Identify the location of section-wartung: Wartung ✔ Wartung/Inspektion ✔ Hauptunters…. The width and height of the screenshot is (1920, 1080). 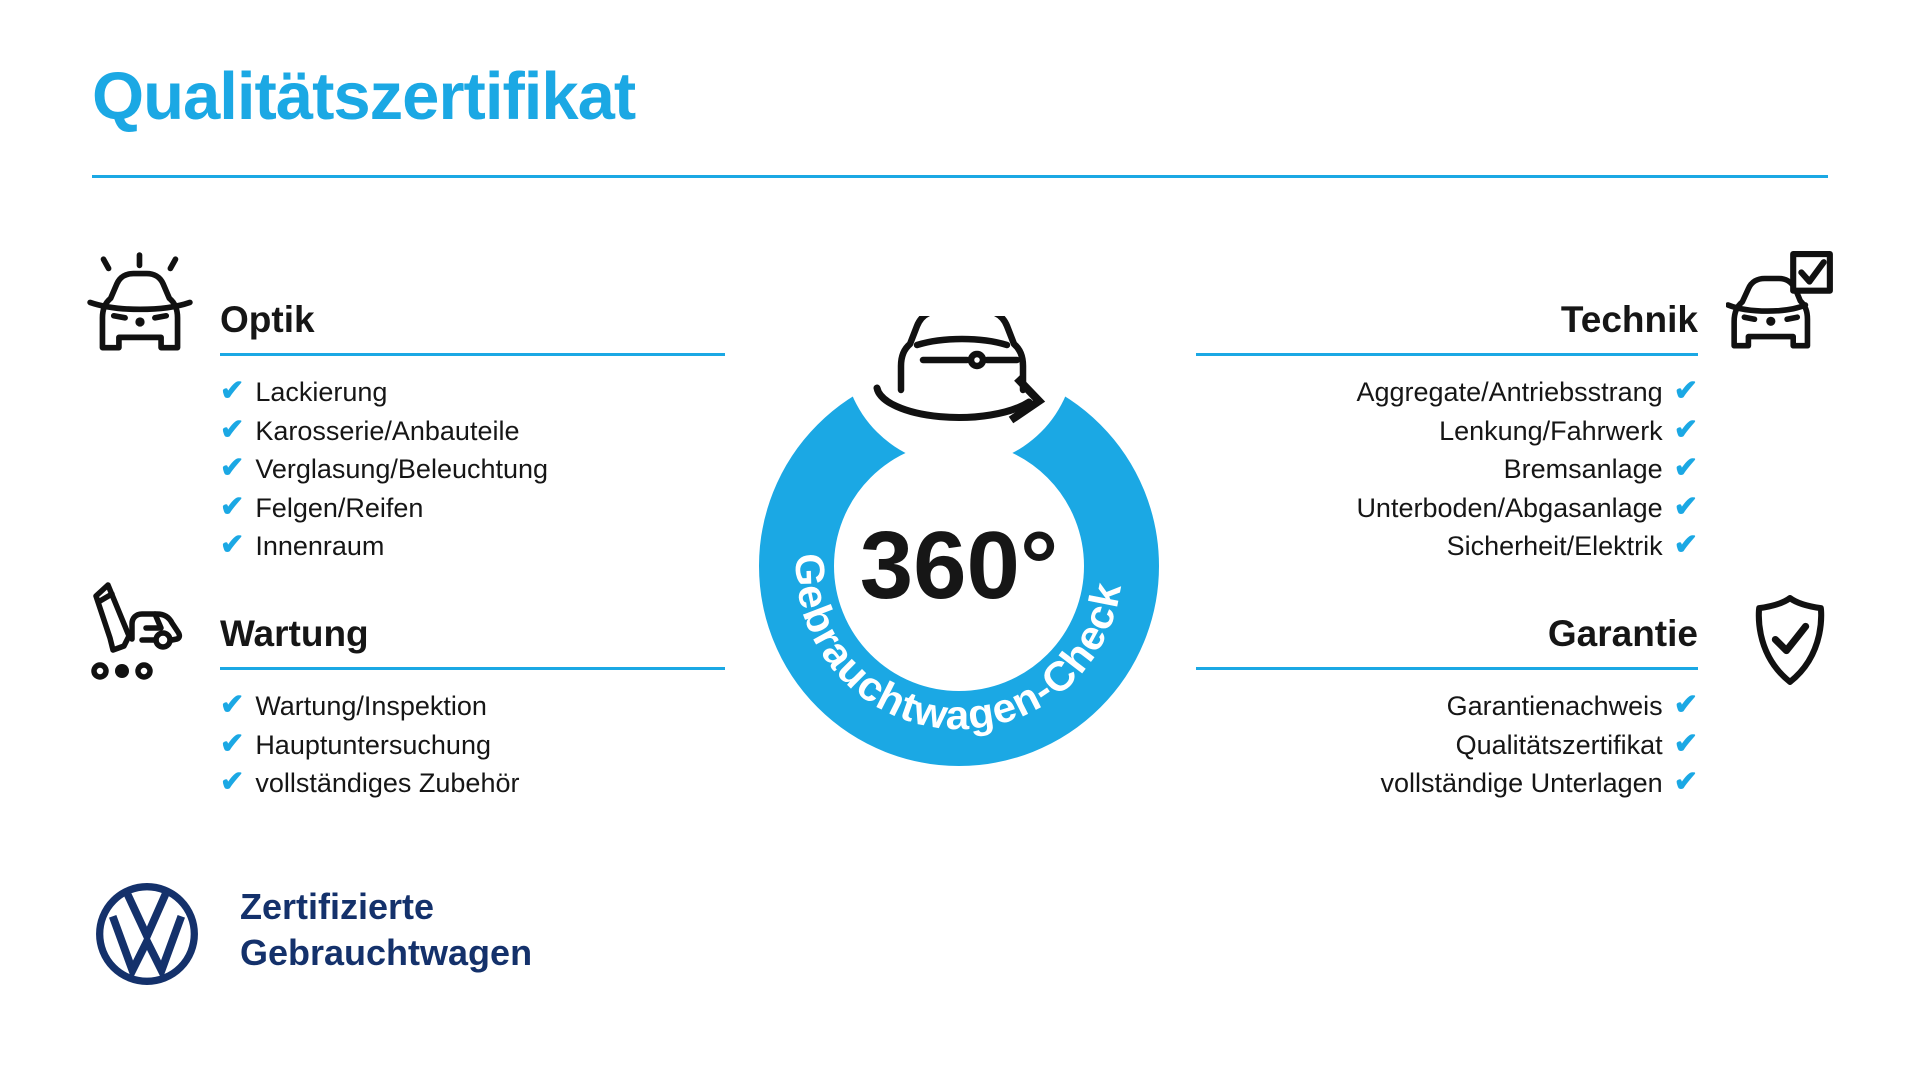
(472, 708).